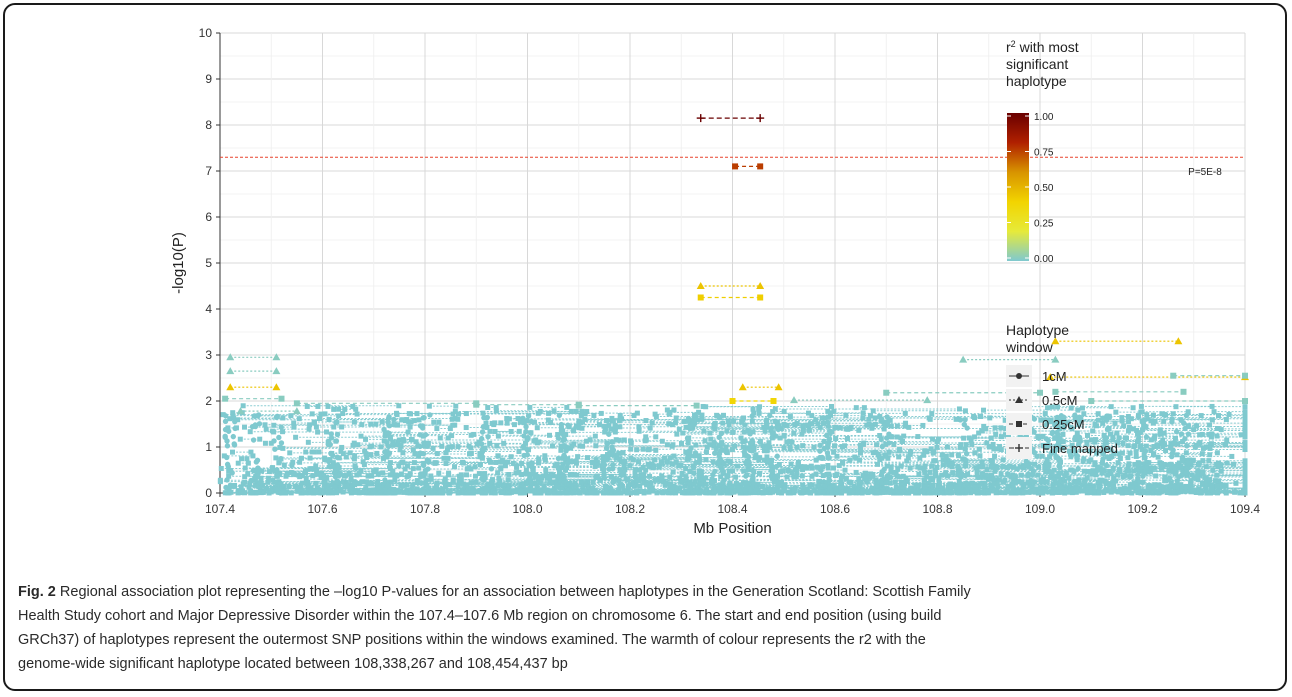 This screenshot has width=1292, height=697. Describe the element at coordinates (527, 509) in the screenshot. I see `x-tick-label: 108.0` at that location.